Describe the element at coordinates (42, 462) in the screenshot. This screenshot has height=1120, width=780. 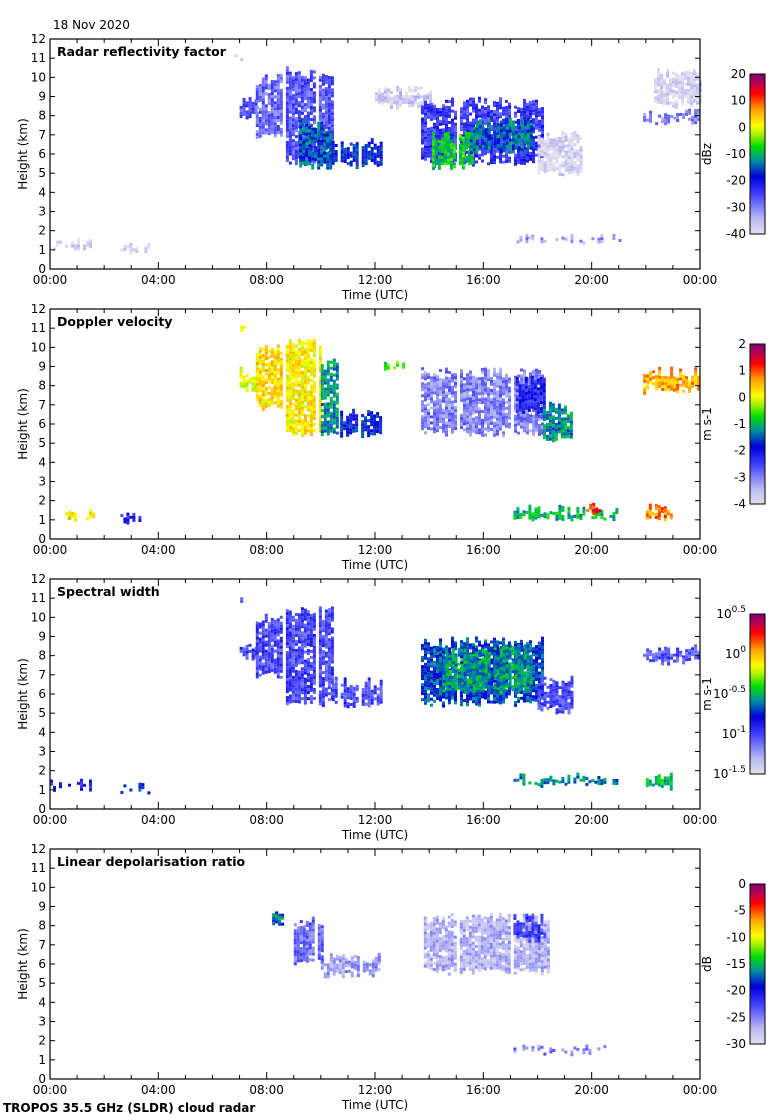
I see `y-tick-label: 4` at that location.